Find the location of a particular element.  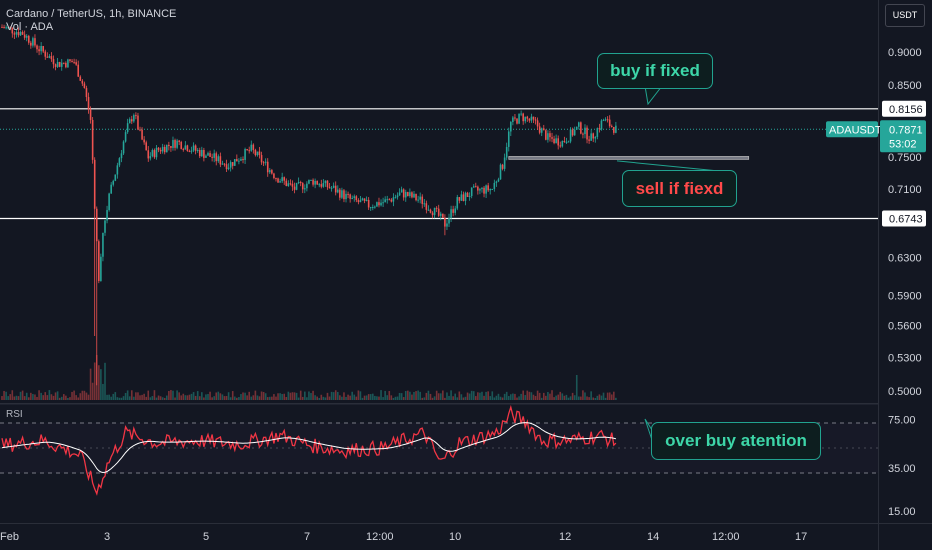

price-tick-label: 0.5000 is located at coordinates (905, 392).